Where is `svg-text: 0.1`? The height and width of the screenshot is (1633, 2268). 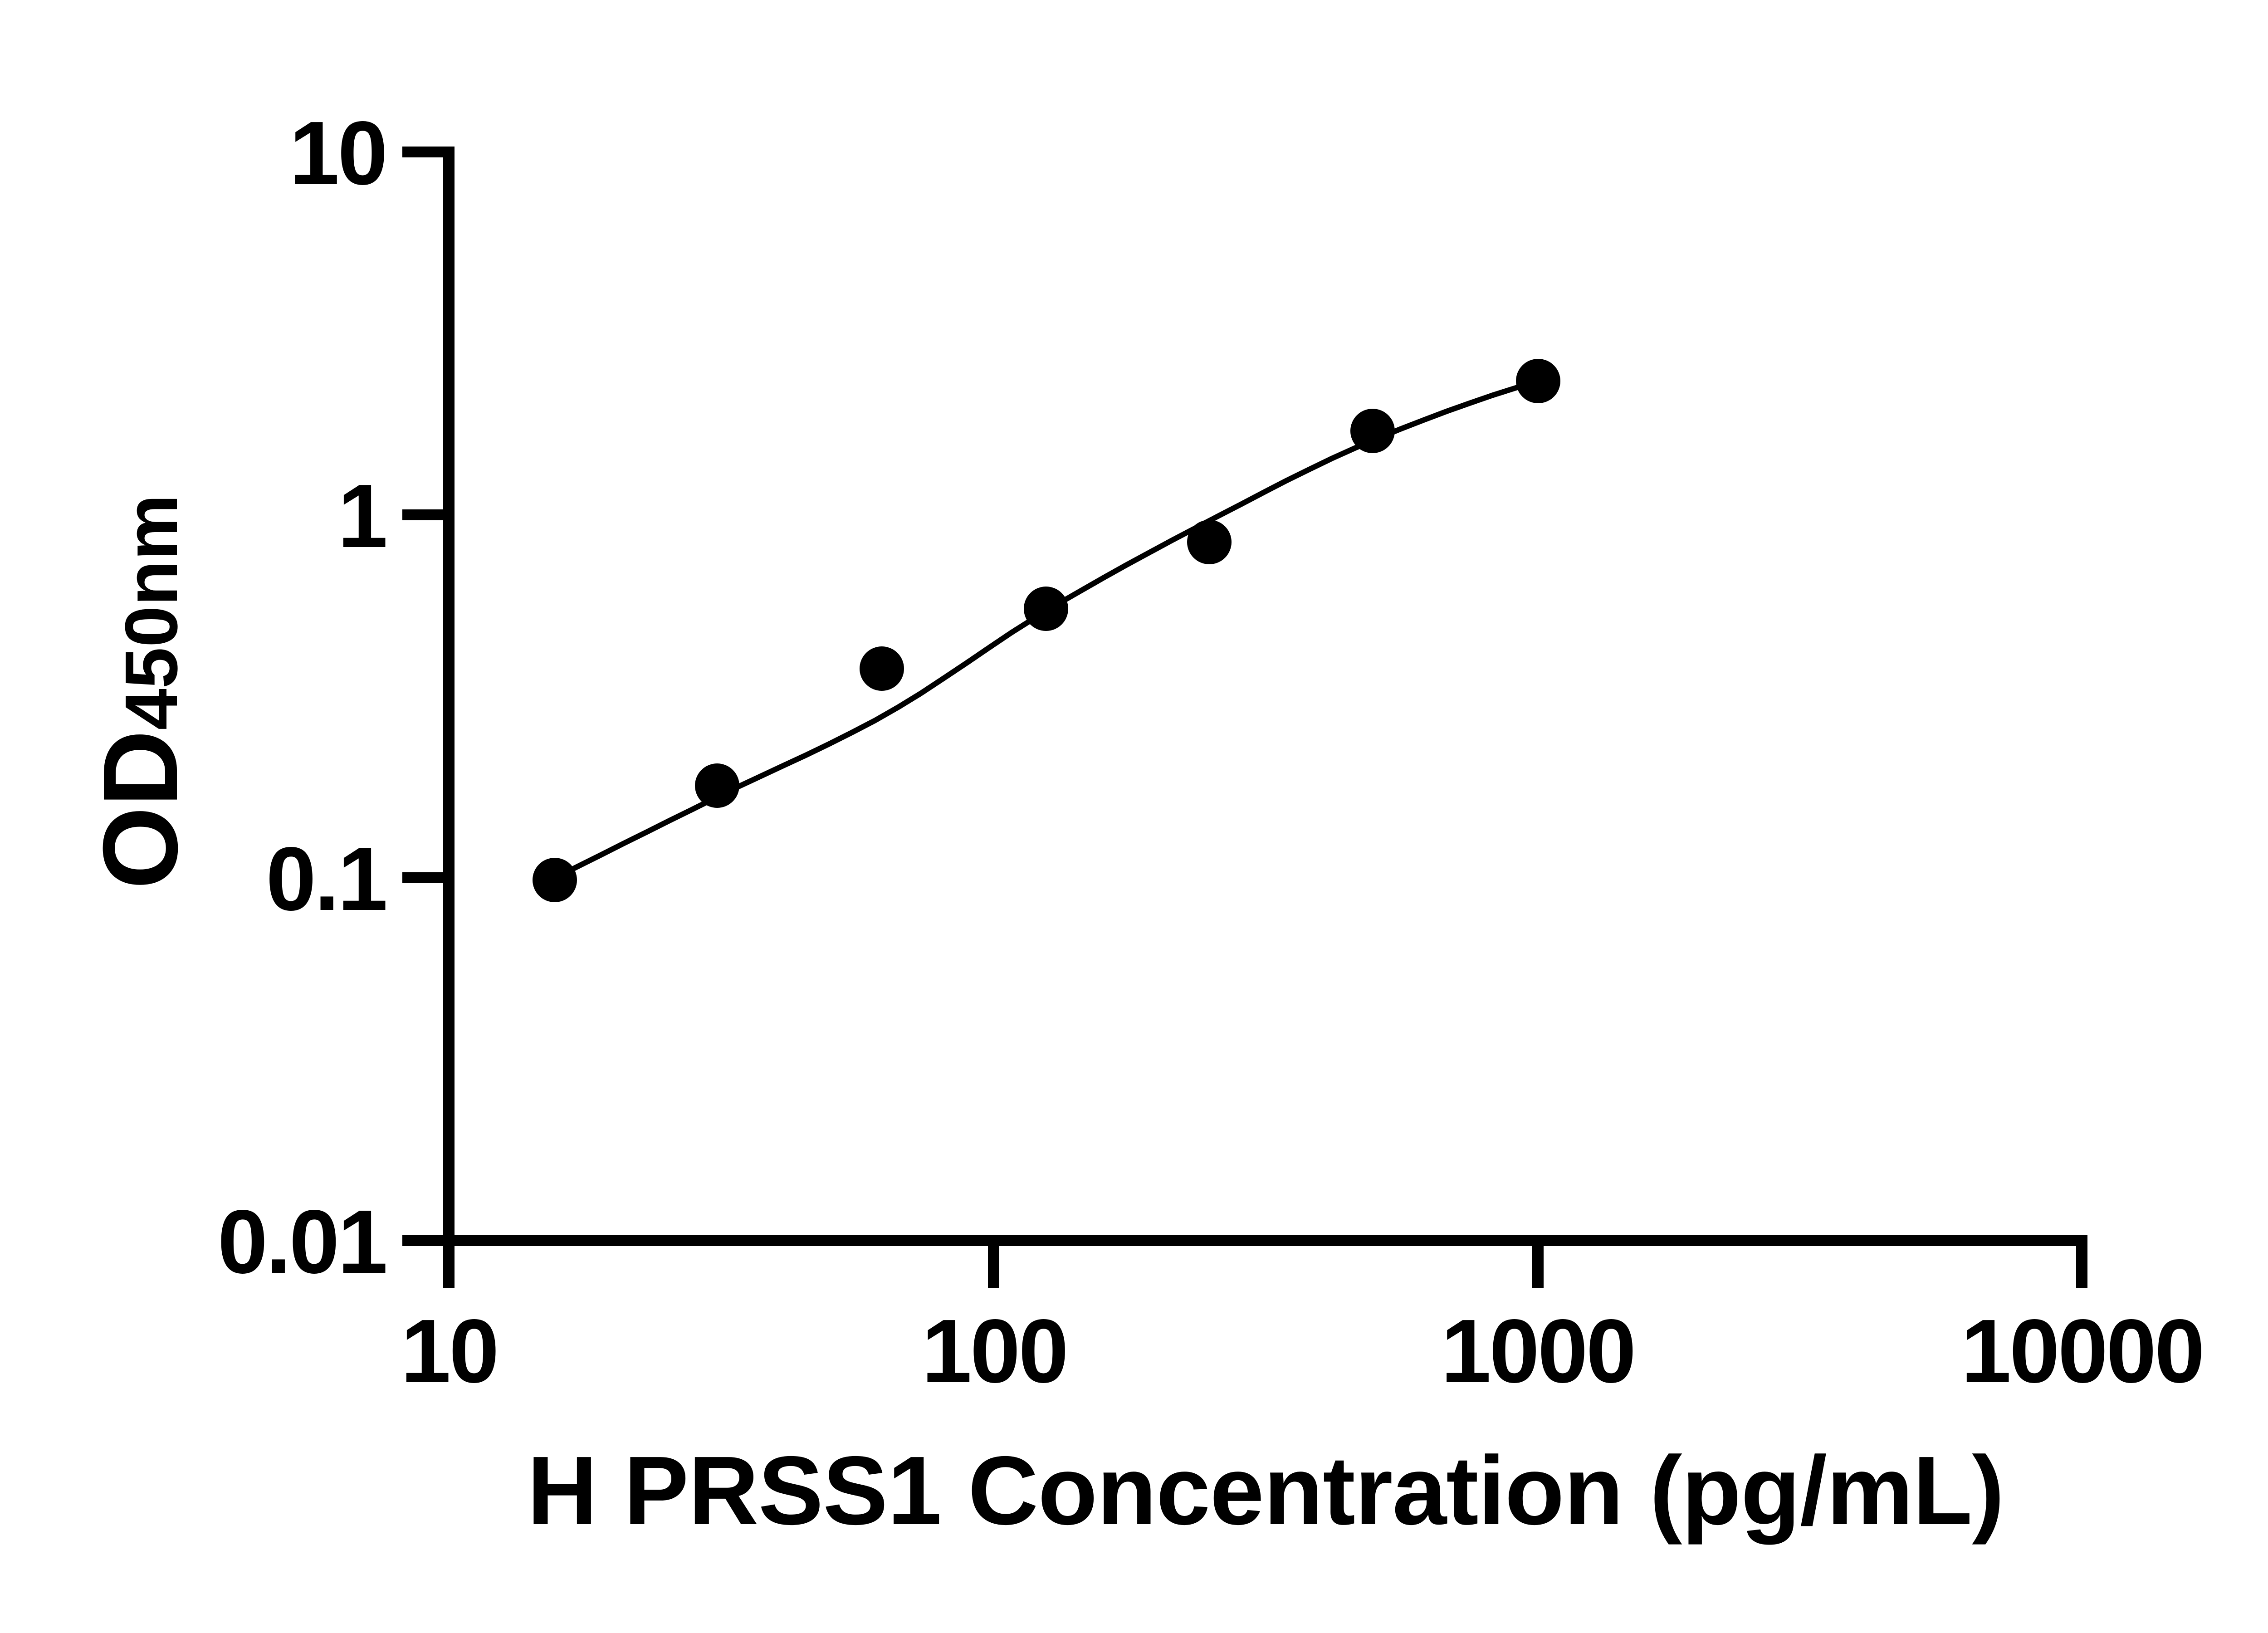
svg-text: 0.1 is located at coordinates (326, 879).